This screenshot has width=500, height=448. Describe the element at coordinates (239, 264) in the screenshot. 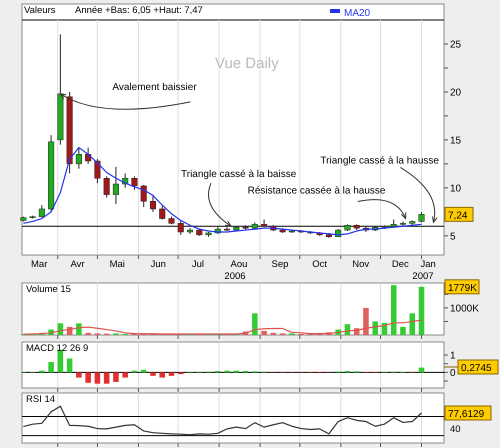

I see `x-tick-label: Aou` at that location.